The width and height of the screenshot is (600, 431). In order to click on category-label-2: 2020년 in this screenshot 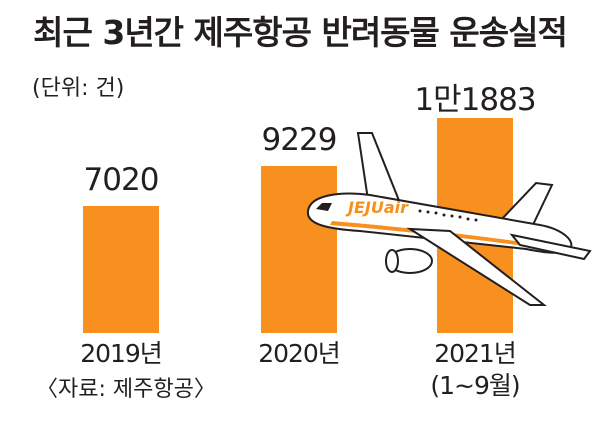, I will do `click(299, 353)`.